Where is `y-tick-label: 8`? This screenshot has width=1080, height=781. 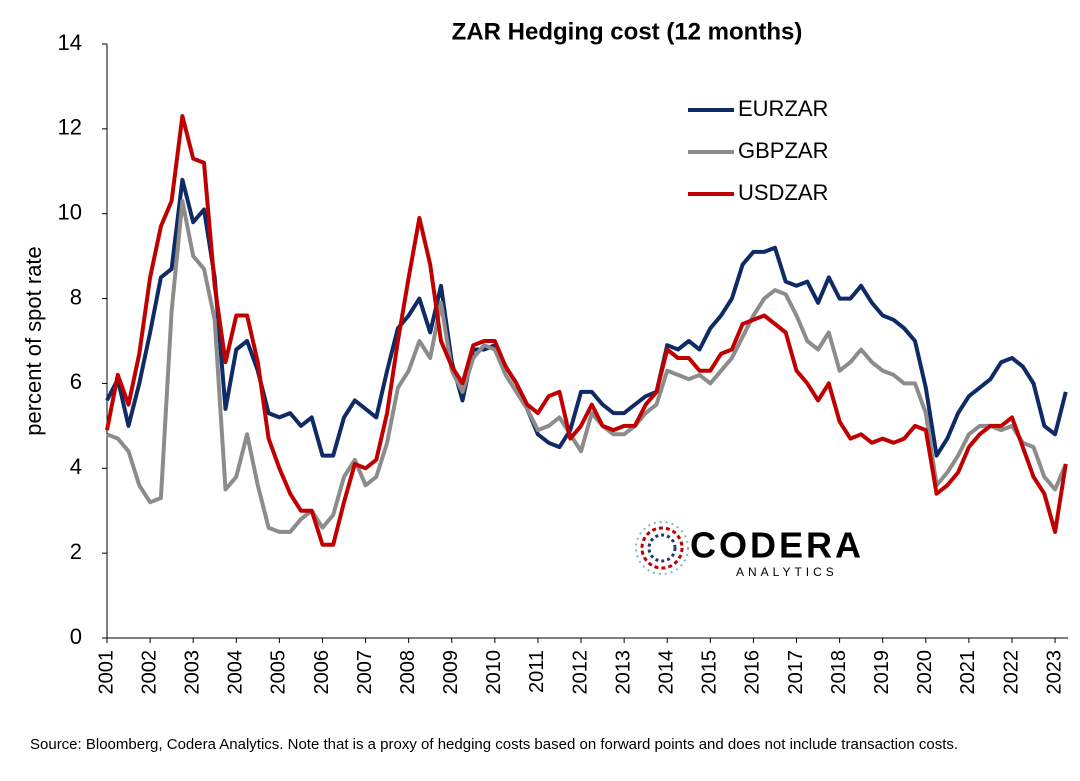 y-tick-label: 8 is located at coordinates (76, 296).